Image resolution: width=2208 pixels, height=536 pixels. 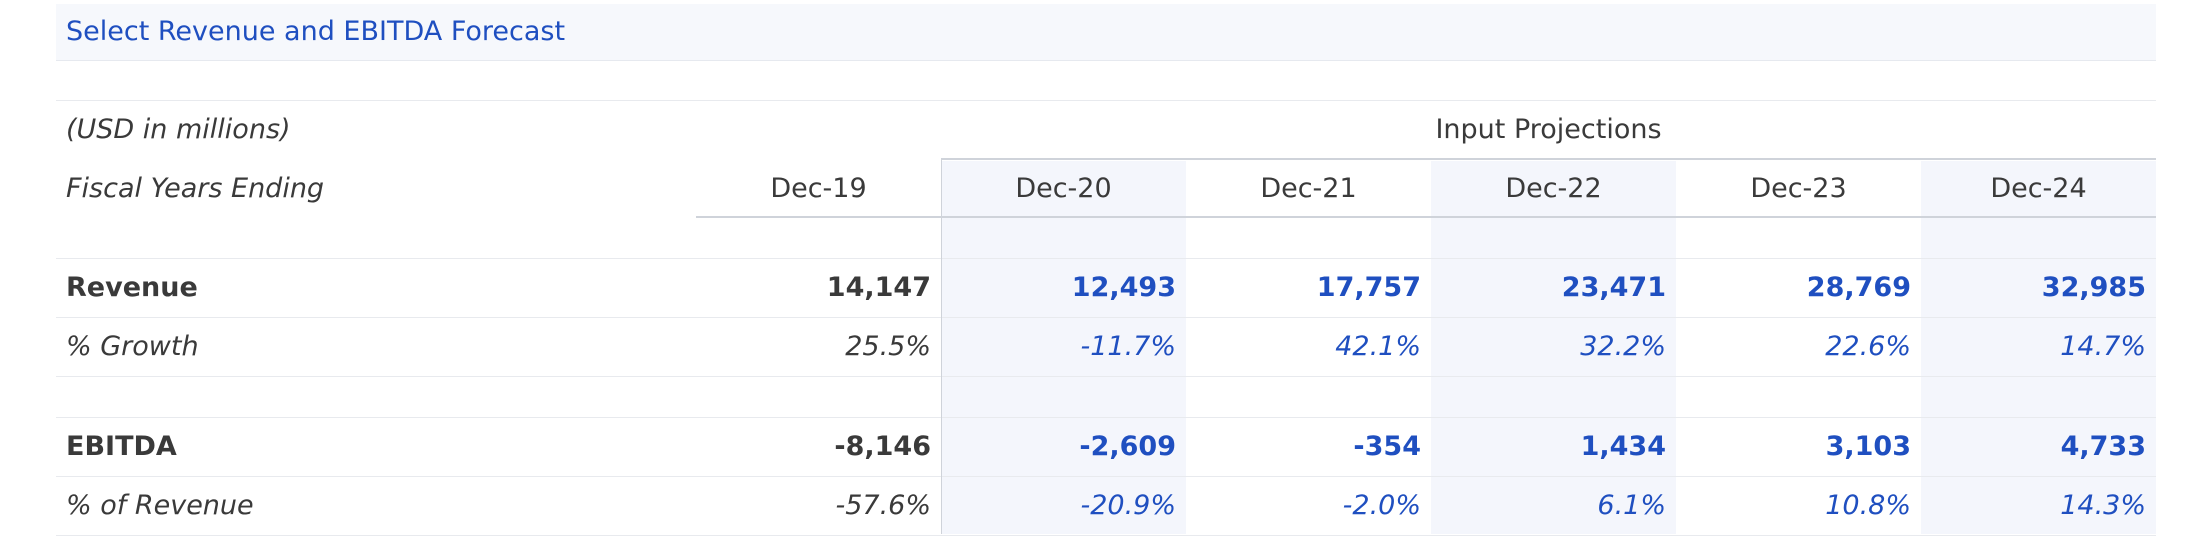 I want to click on growth-input-dec22: 32.2%, so click(x=1623, y=346).